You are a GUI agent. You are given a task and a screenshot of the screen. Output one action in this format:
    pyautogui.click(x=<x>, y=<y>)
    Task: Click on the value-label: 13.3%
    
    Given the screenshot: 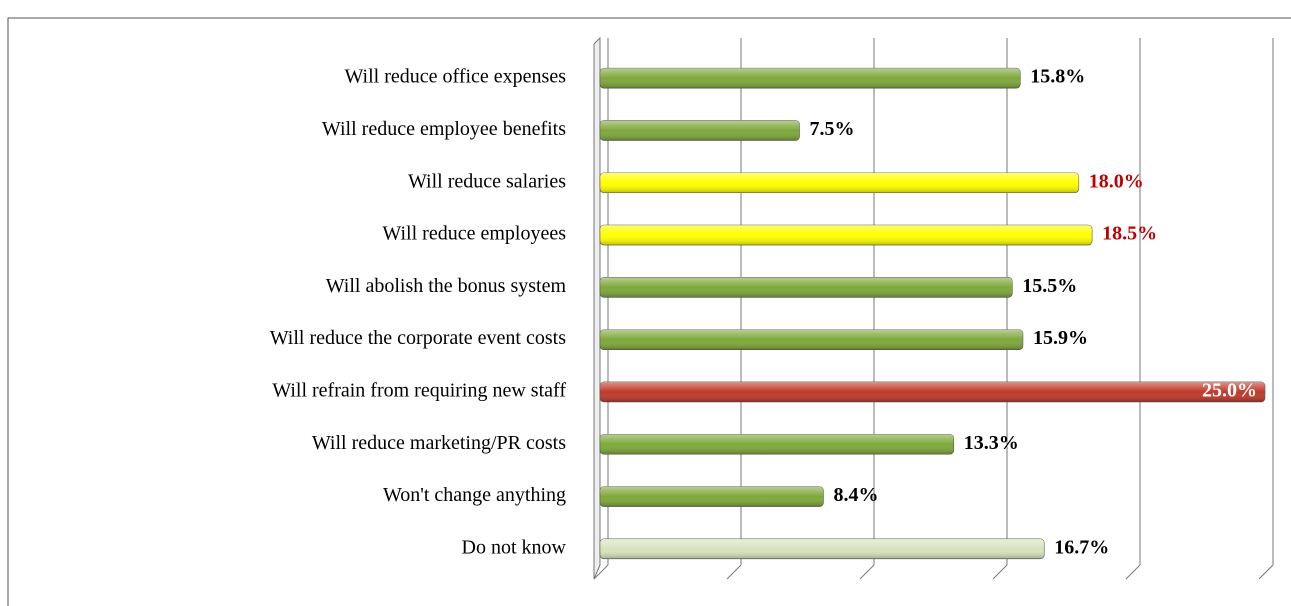 What is the action you would take?
    pyautogui.click(x=991, y=443)
    